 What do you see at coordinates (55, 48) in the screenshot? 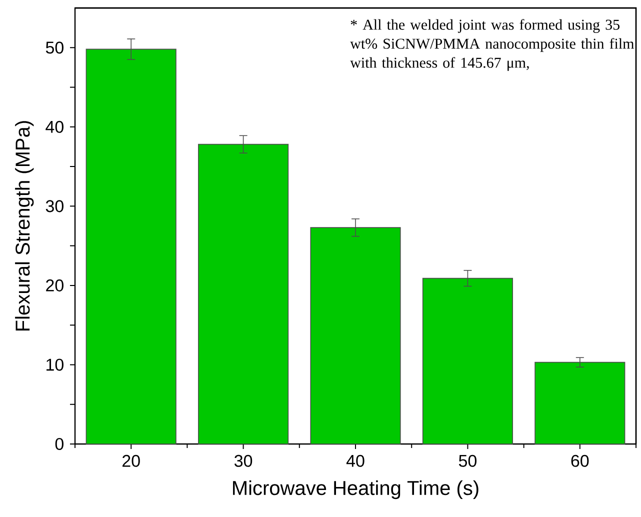
I see `y-tick-label: 50` at bounding box center [55, 48].